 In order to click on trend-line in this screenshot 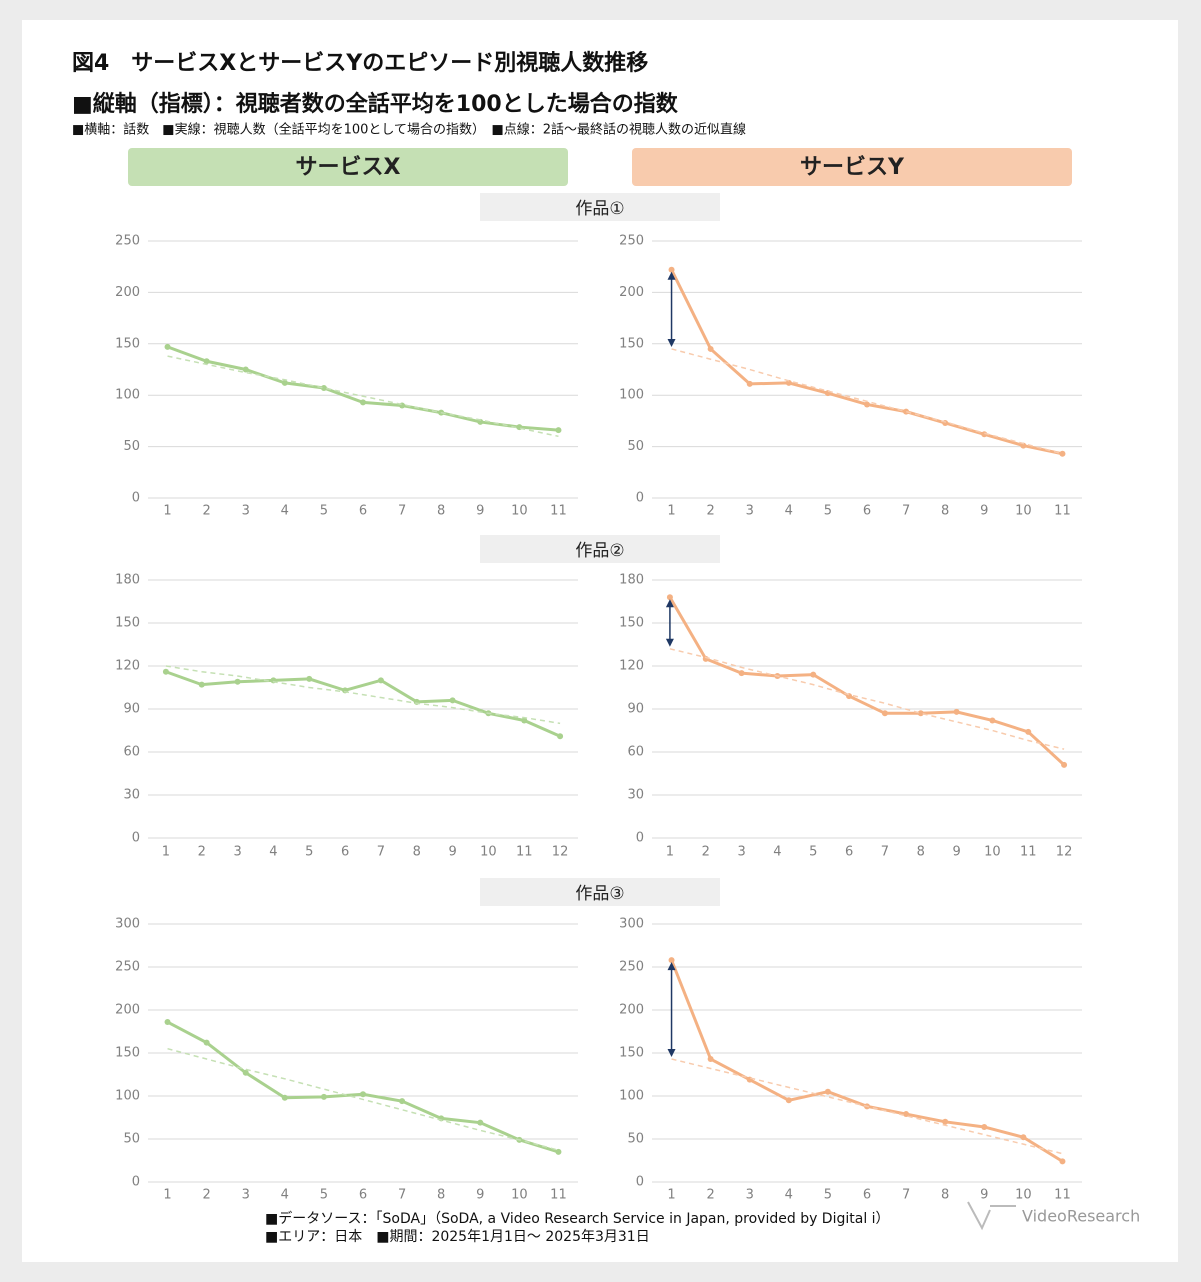, I will do `click(363, 1099)`.